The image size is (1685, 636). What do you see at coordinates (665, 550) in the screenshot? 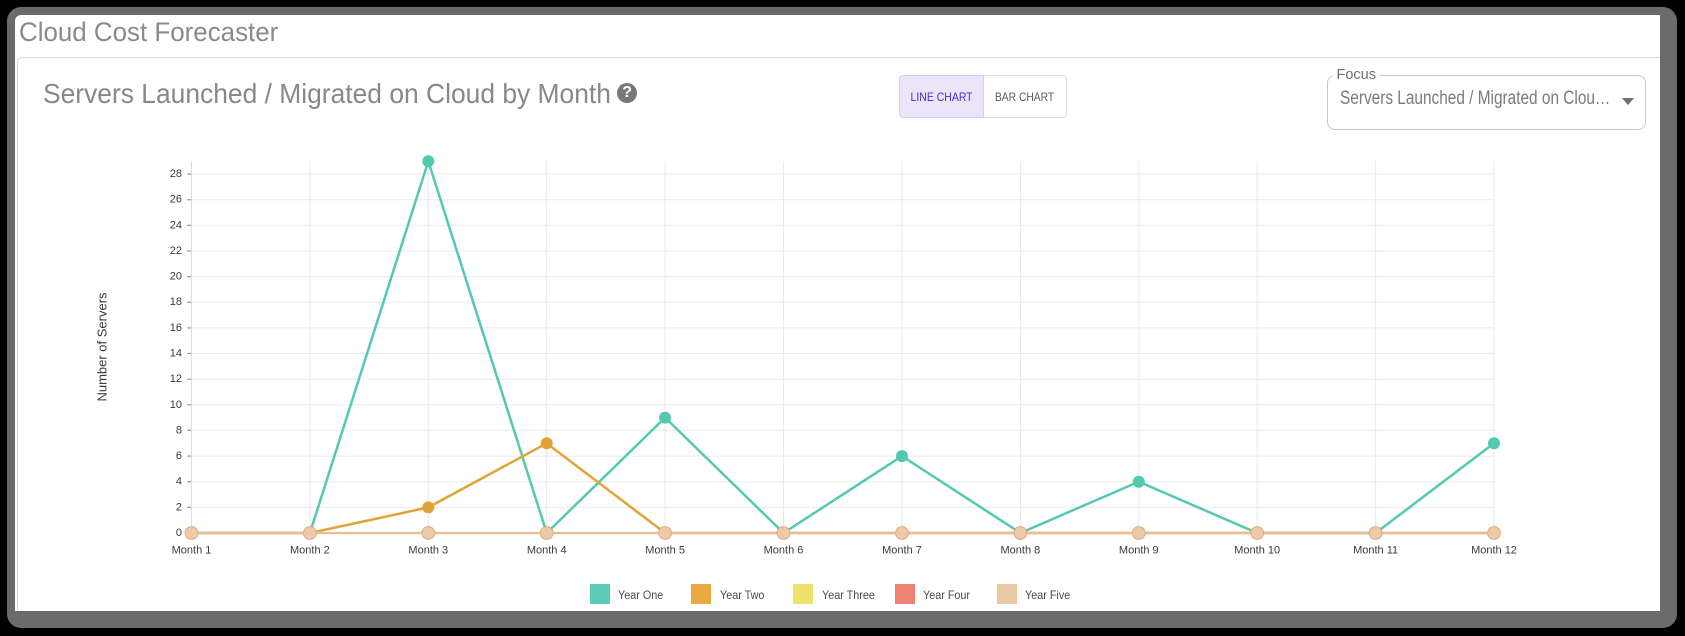
I see `svg-text: Month 5` at bounding box center [665, 550].